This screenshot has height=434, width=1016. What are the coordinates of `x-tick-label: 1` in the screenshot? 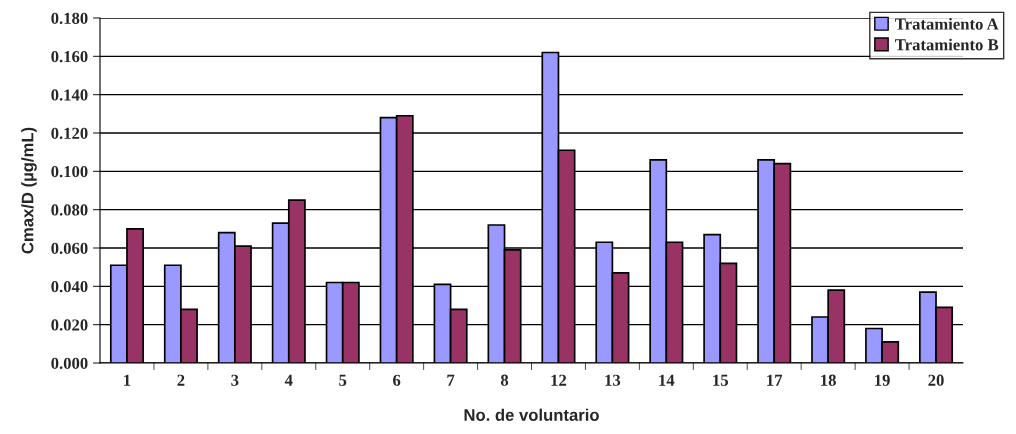 It's located at (127, 380).